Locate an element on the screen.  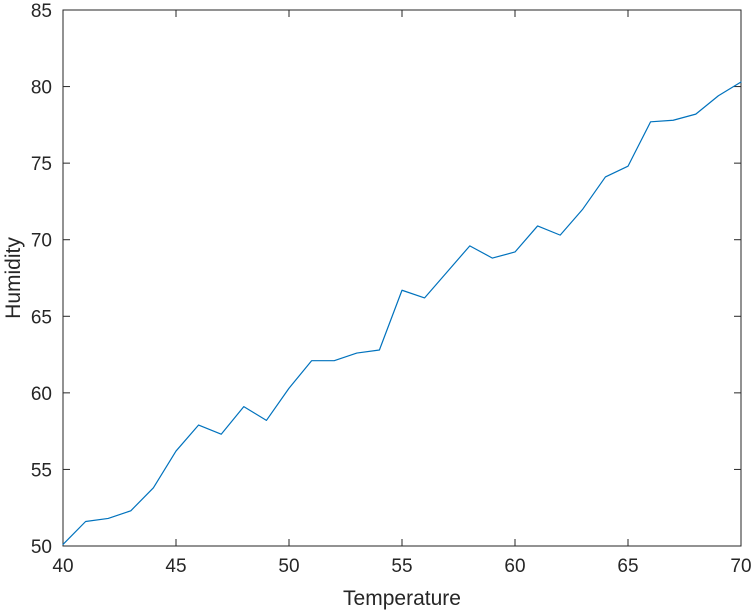
x-tick-label: 65 is located at coordinates (627, 566).